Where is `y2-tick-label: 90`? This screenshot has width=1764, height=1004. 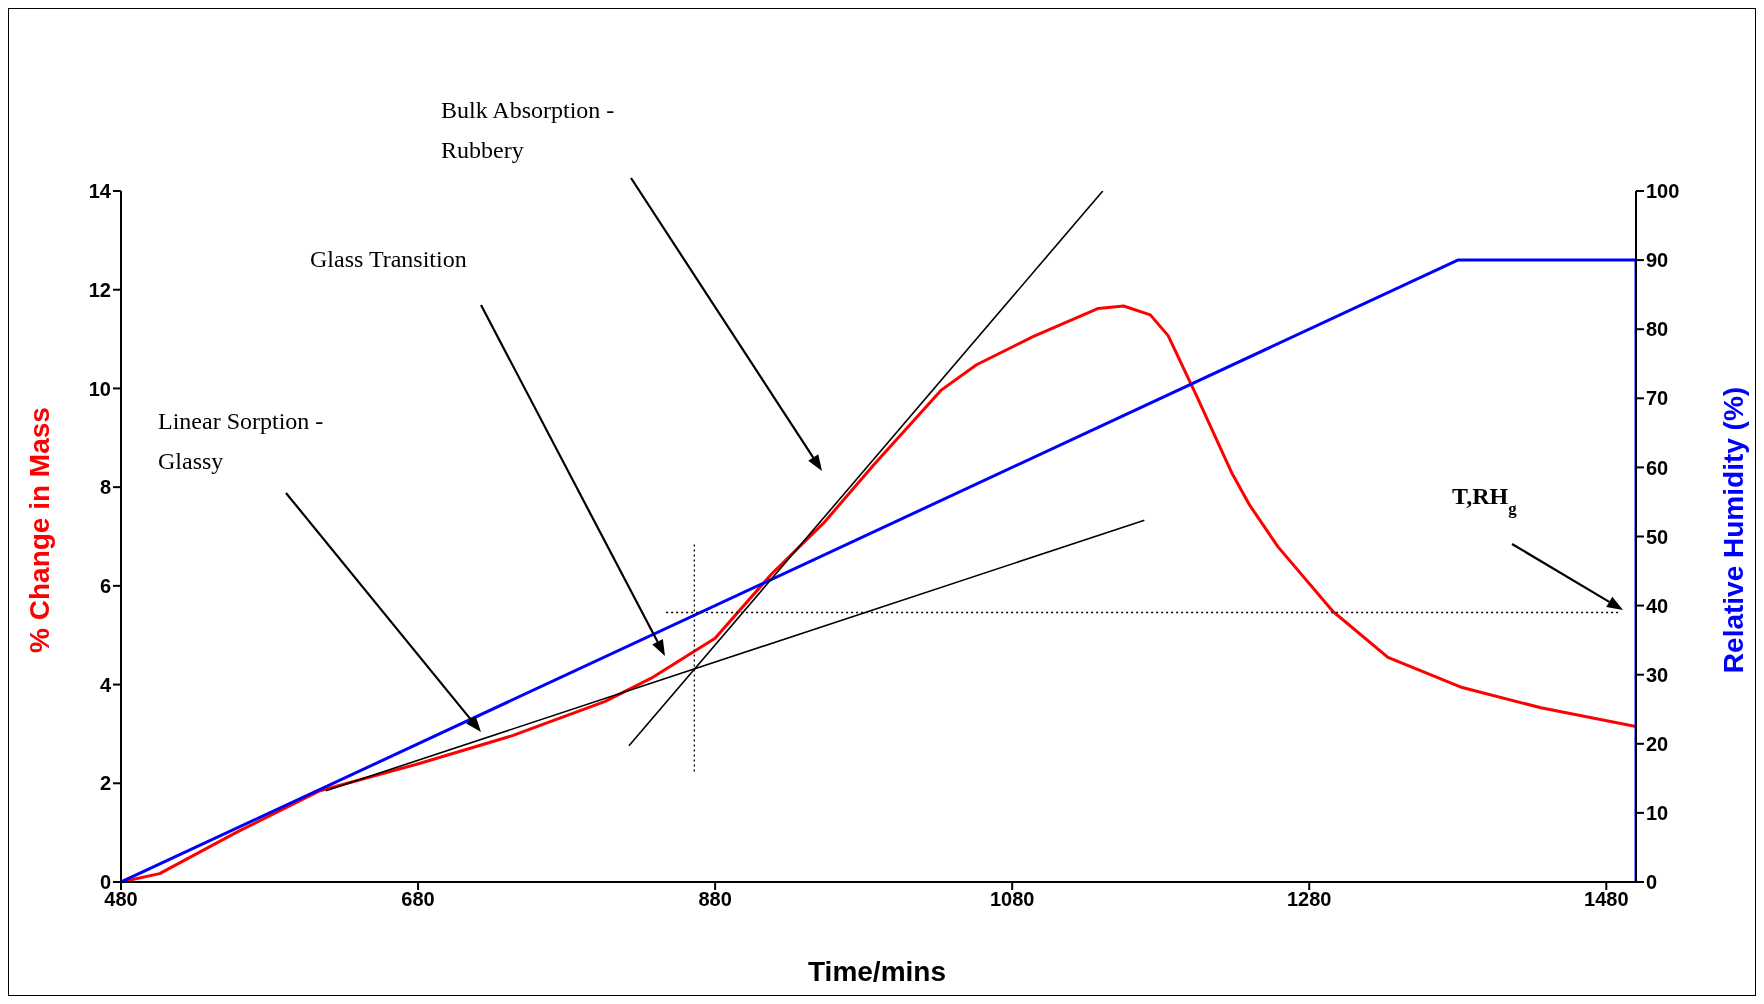 y2-tick-label: 90 is located at coordinates (1657, 260).